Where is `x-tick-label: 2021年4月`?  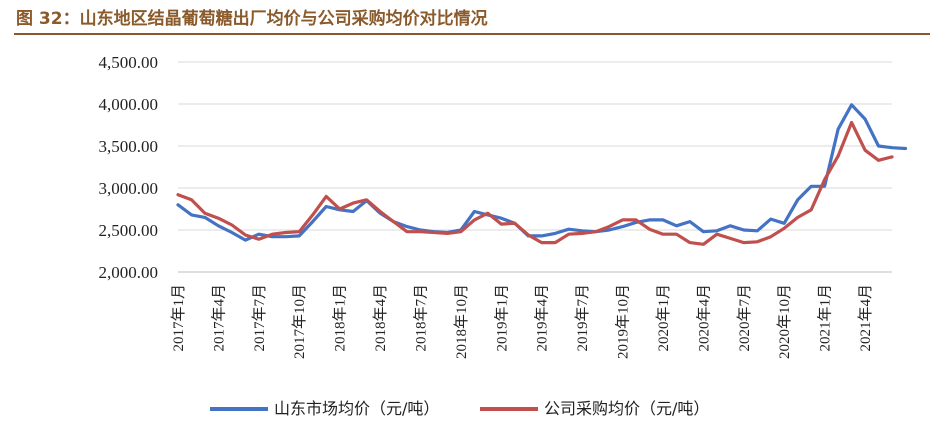
x-tick-label: 2021年4月 is located at coordinates (865, 318).